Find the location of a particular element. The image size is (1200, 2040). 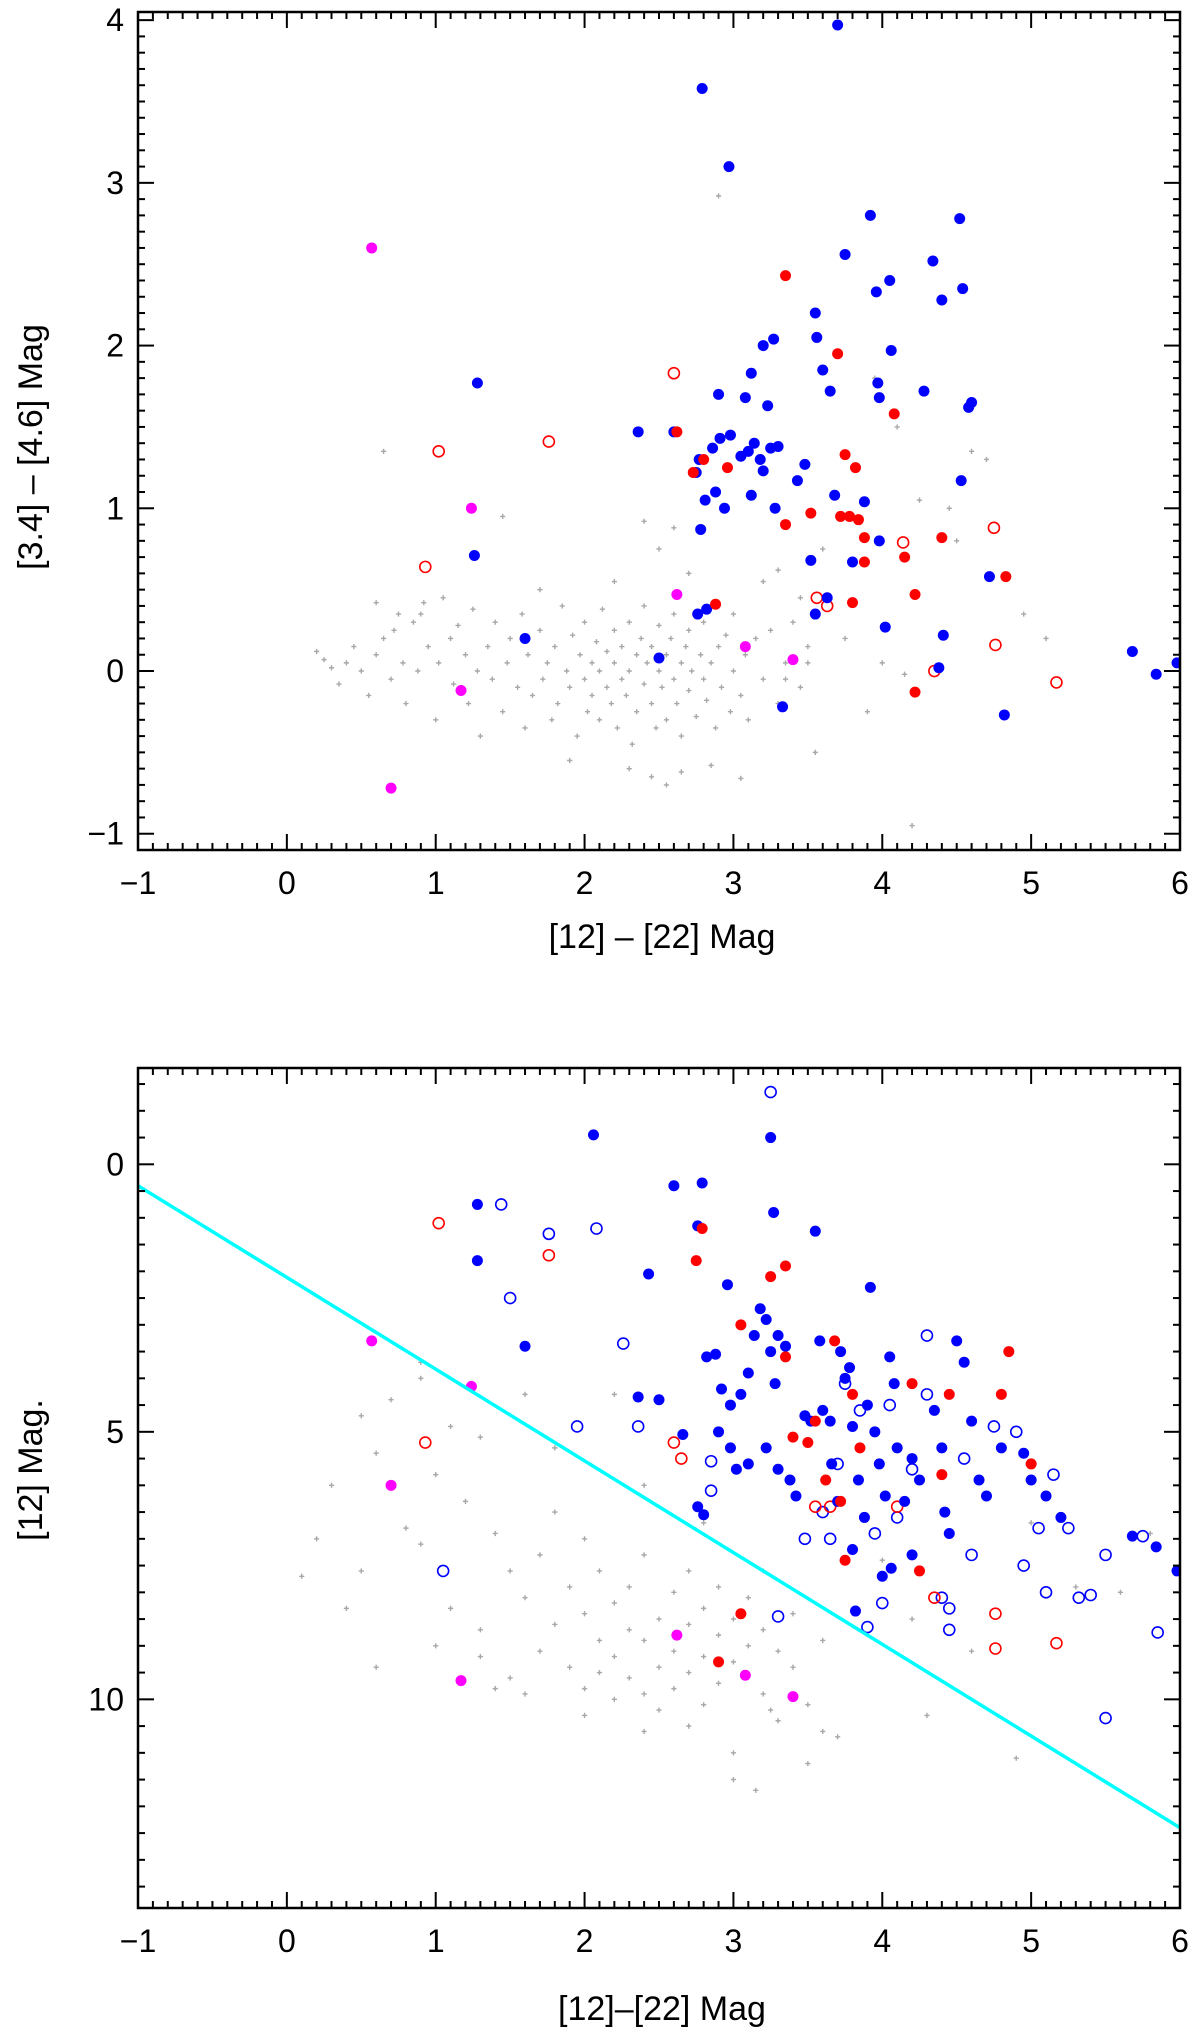

top-y-tick-label: −1 is located at coordinates (106, 834).